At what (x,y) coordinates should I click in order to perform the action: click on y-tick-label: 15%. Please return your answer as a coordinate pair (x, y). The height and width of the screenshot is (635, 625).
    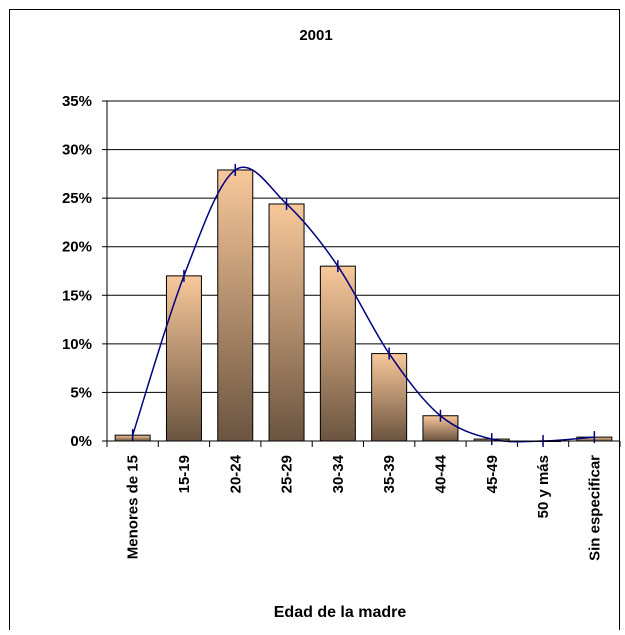
    Looking at the image, I should click on (77, 295).